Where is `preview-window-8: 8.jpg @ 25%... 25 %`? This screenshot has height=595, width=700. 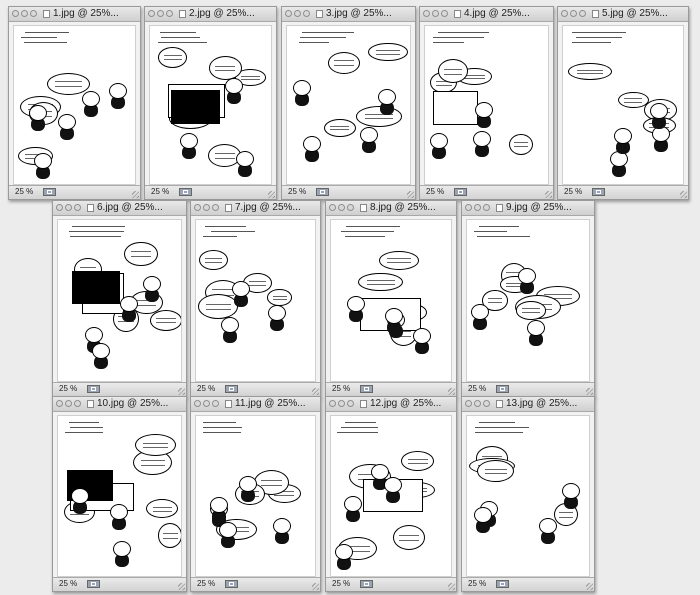
preview-window-8: 8.jpg @ 25%... 25 % is located at coordinates (391, 298).